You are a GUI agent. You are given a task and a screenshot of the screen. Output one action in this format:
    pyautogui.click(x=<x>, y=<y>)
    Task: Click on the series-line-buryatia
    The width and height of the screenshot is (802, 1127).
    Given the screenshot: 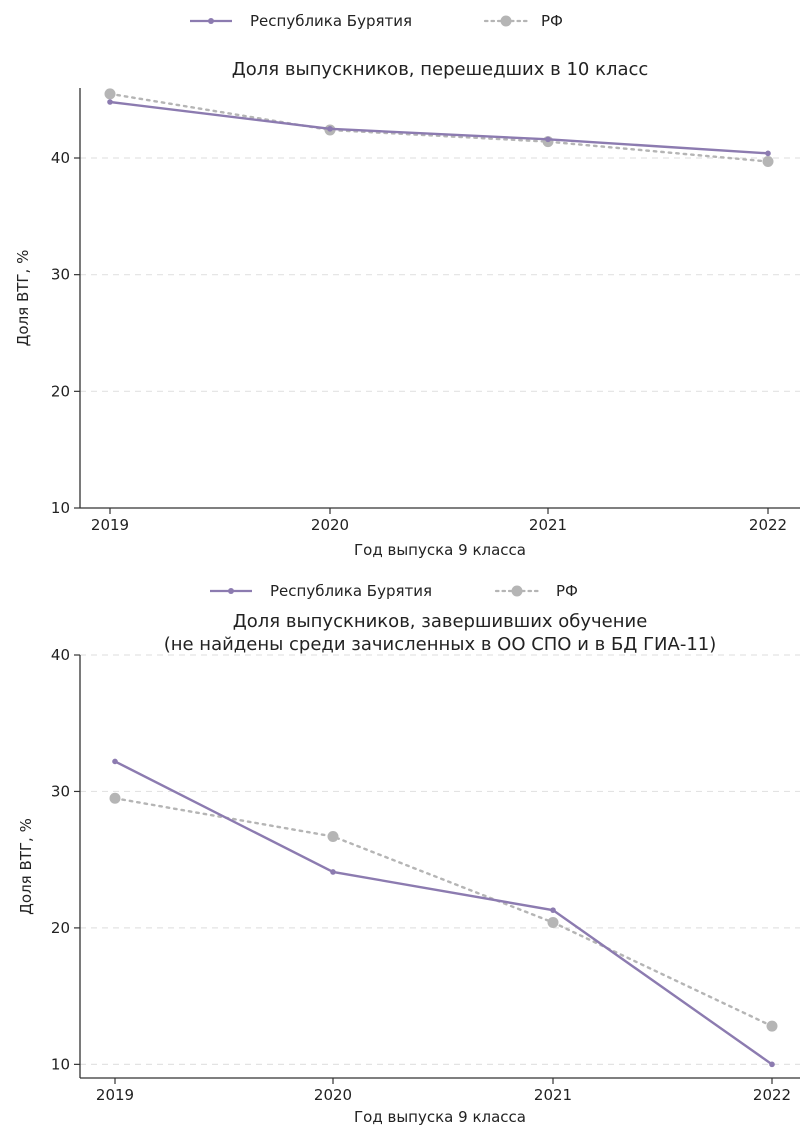 What is the action you would take?
    pyautogui.click(x=439, y=127)
    